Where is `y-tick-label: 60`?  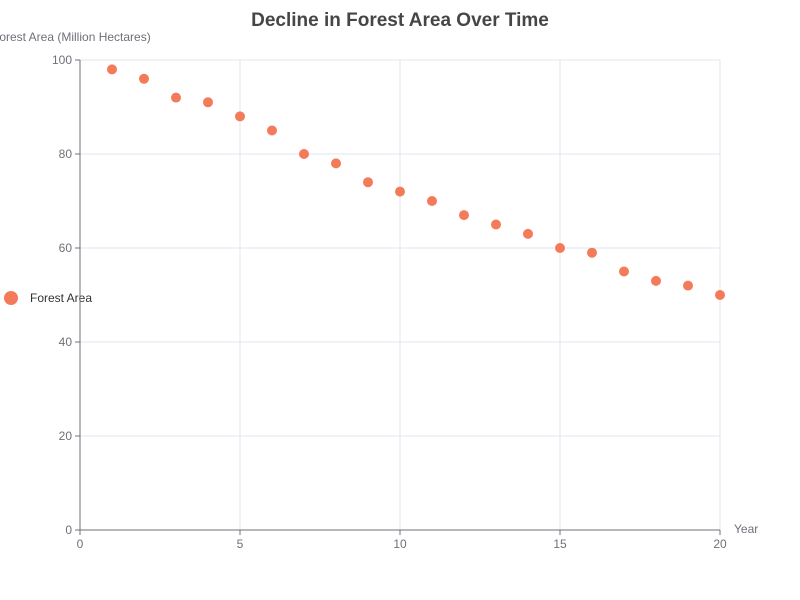 y-tick-label: 60 is located at coordinates (66, 248).